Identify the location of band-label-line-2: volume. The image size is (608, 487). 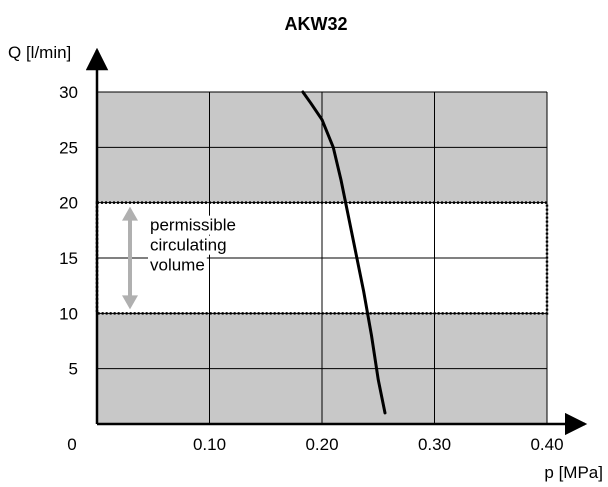
(177, 265).